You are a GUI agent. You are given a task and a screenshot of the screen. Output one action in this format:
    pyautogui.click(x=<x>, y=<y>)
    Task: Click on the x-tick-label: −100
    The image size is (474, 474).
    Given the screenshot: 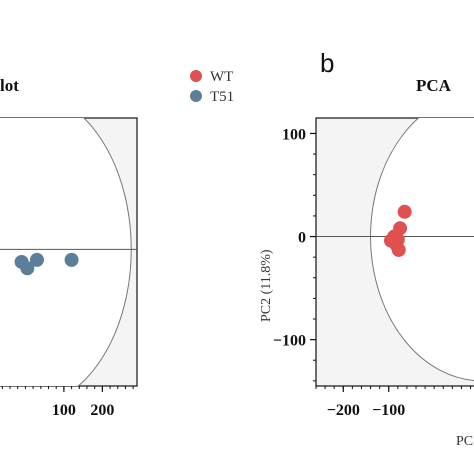 What is the action you would take?
    pyautogui.click(x=388, y=410)
    